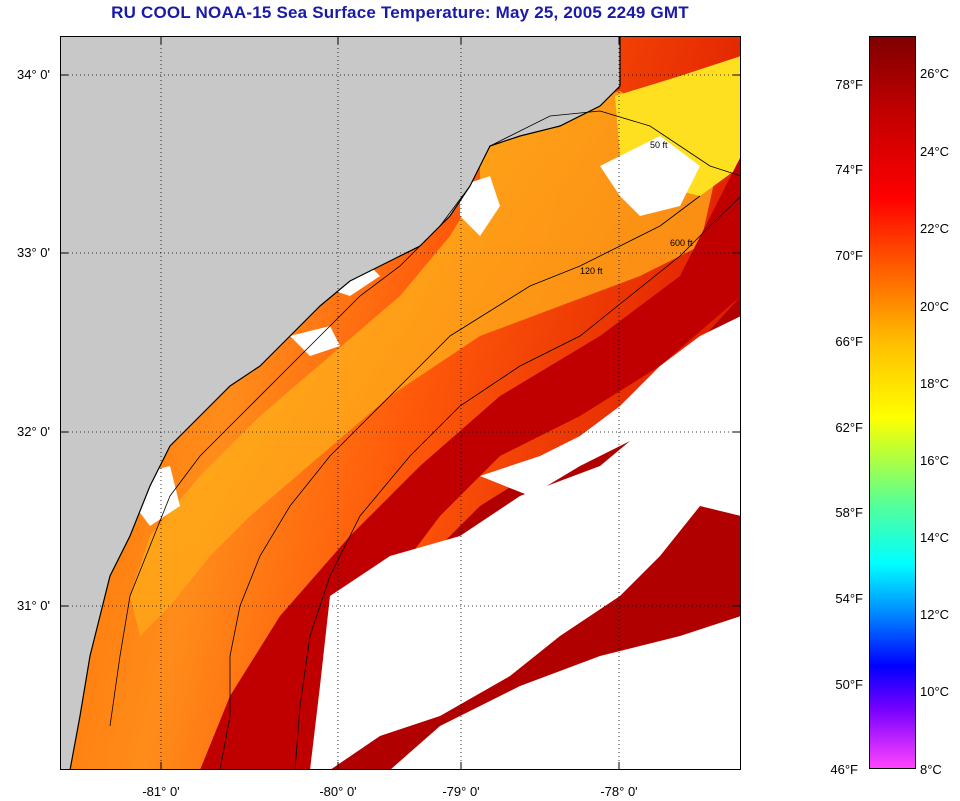 This screenshot has height=801, width=960. I want to click on c-label-20: 20°C, so click(935, 306).